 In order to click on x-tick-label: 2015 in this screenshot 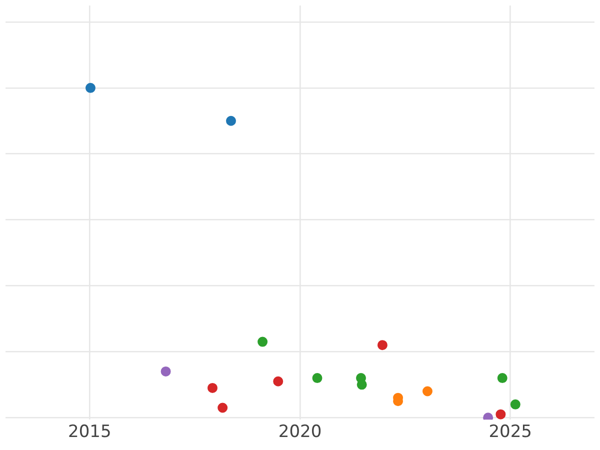, I will do `click(90, 432)`.